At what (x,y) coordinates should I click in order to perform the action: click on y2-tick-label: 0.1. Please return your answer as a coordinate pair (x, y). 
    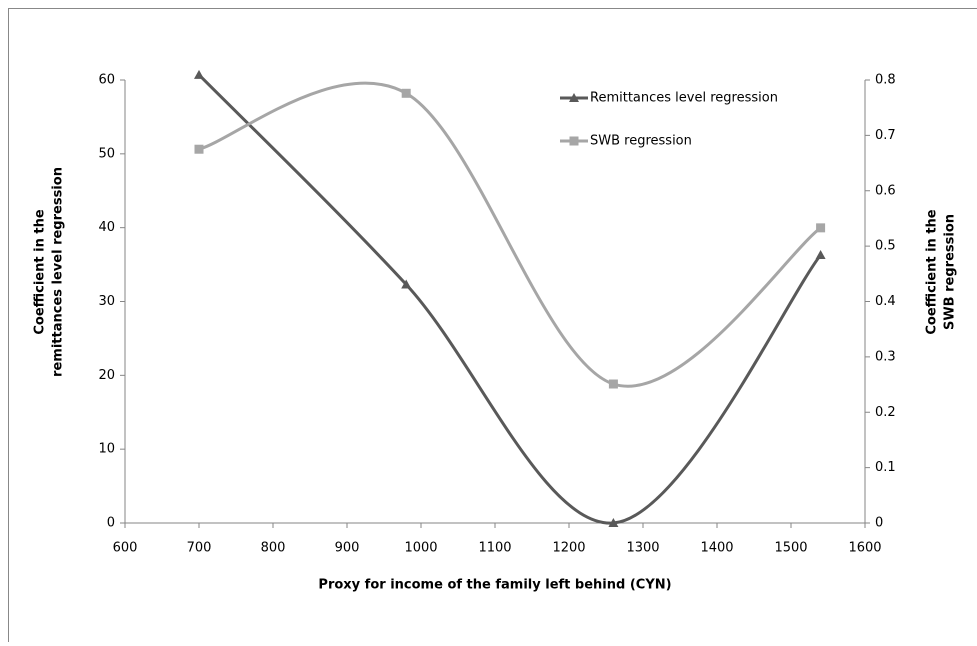
    Looking at the image, I should click on (885, 467).